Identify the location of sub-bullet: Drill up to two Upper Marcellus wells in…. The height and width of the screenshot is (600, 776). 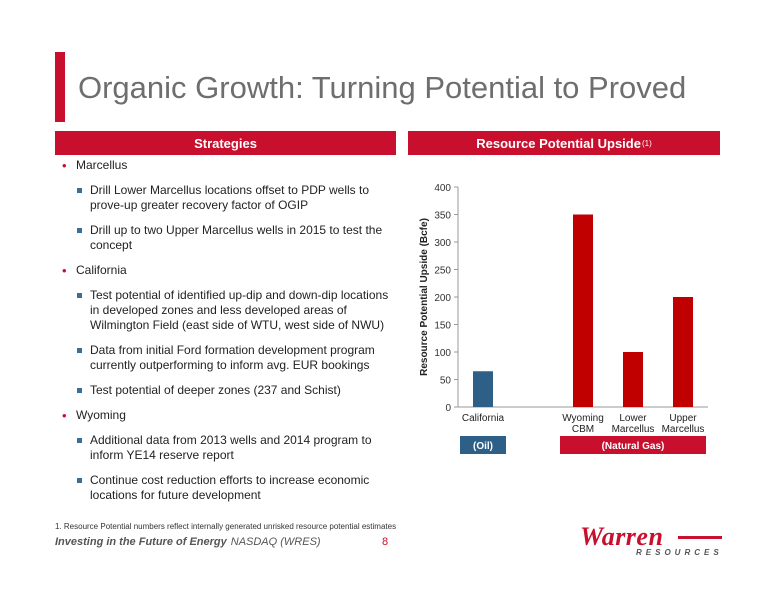
(227, 238).